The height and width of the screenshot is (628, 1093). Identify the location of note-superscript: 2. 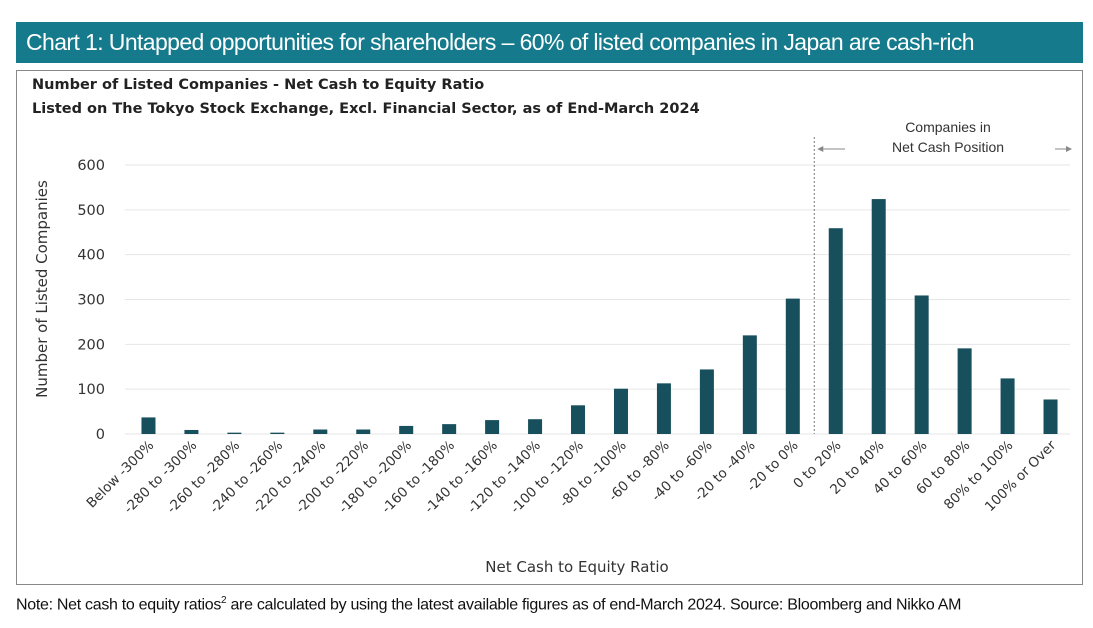
(224, 600).